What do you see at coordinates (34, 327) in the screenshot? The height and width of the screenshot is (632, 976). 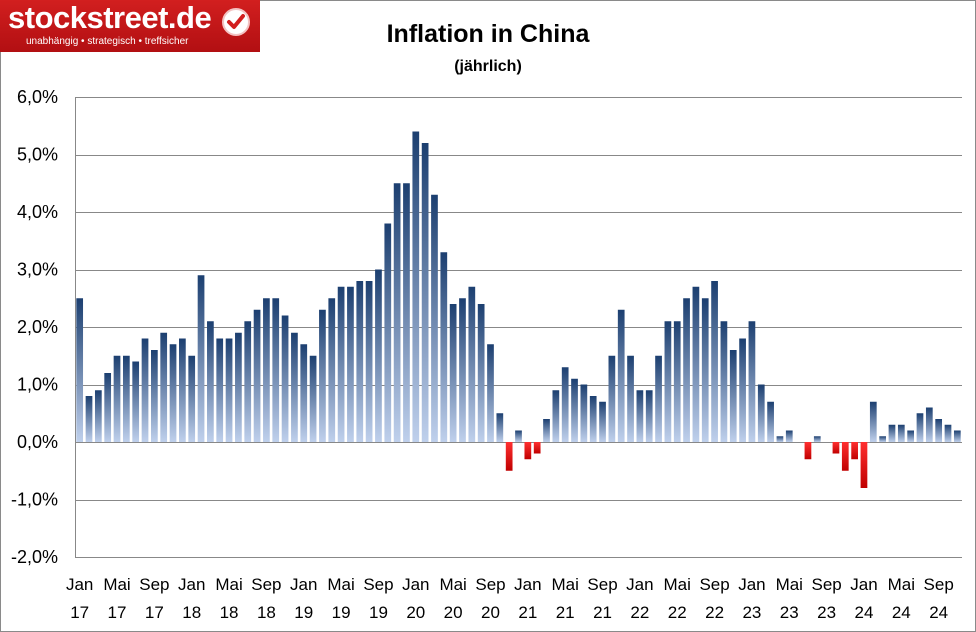 I see `y-axis-labels: 6,0% 5,0% 4,0% 3,0% 2,0% 1,0% 0,0% -1,0% -2,0%` at bounding box center [34, 327].